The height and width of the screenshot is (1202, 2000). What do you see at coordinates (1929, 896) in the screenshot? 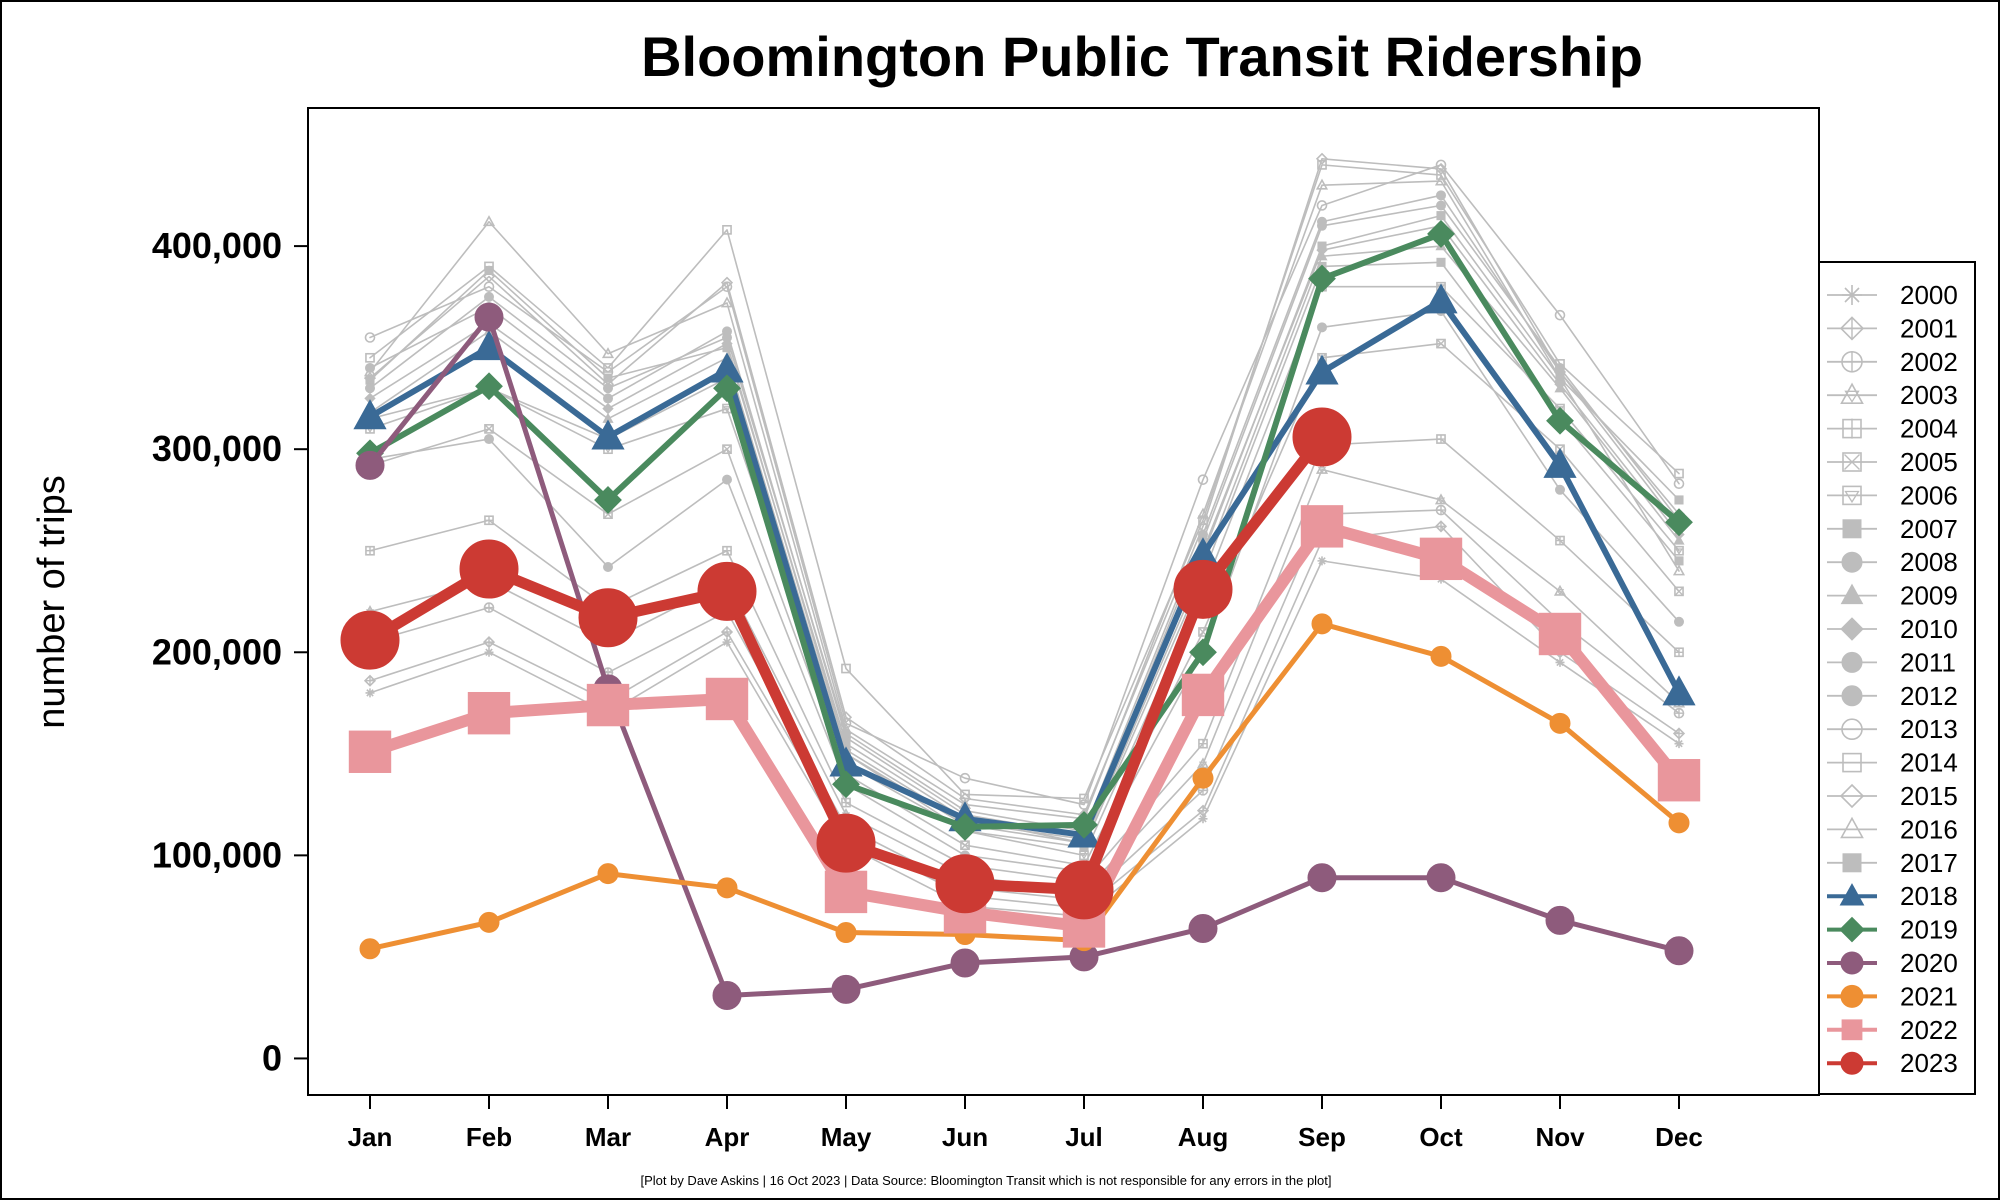
I see `legend-label: 2018` at bounding box center [1929, 896].